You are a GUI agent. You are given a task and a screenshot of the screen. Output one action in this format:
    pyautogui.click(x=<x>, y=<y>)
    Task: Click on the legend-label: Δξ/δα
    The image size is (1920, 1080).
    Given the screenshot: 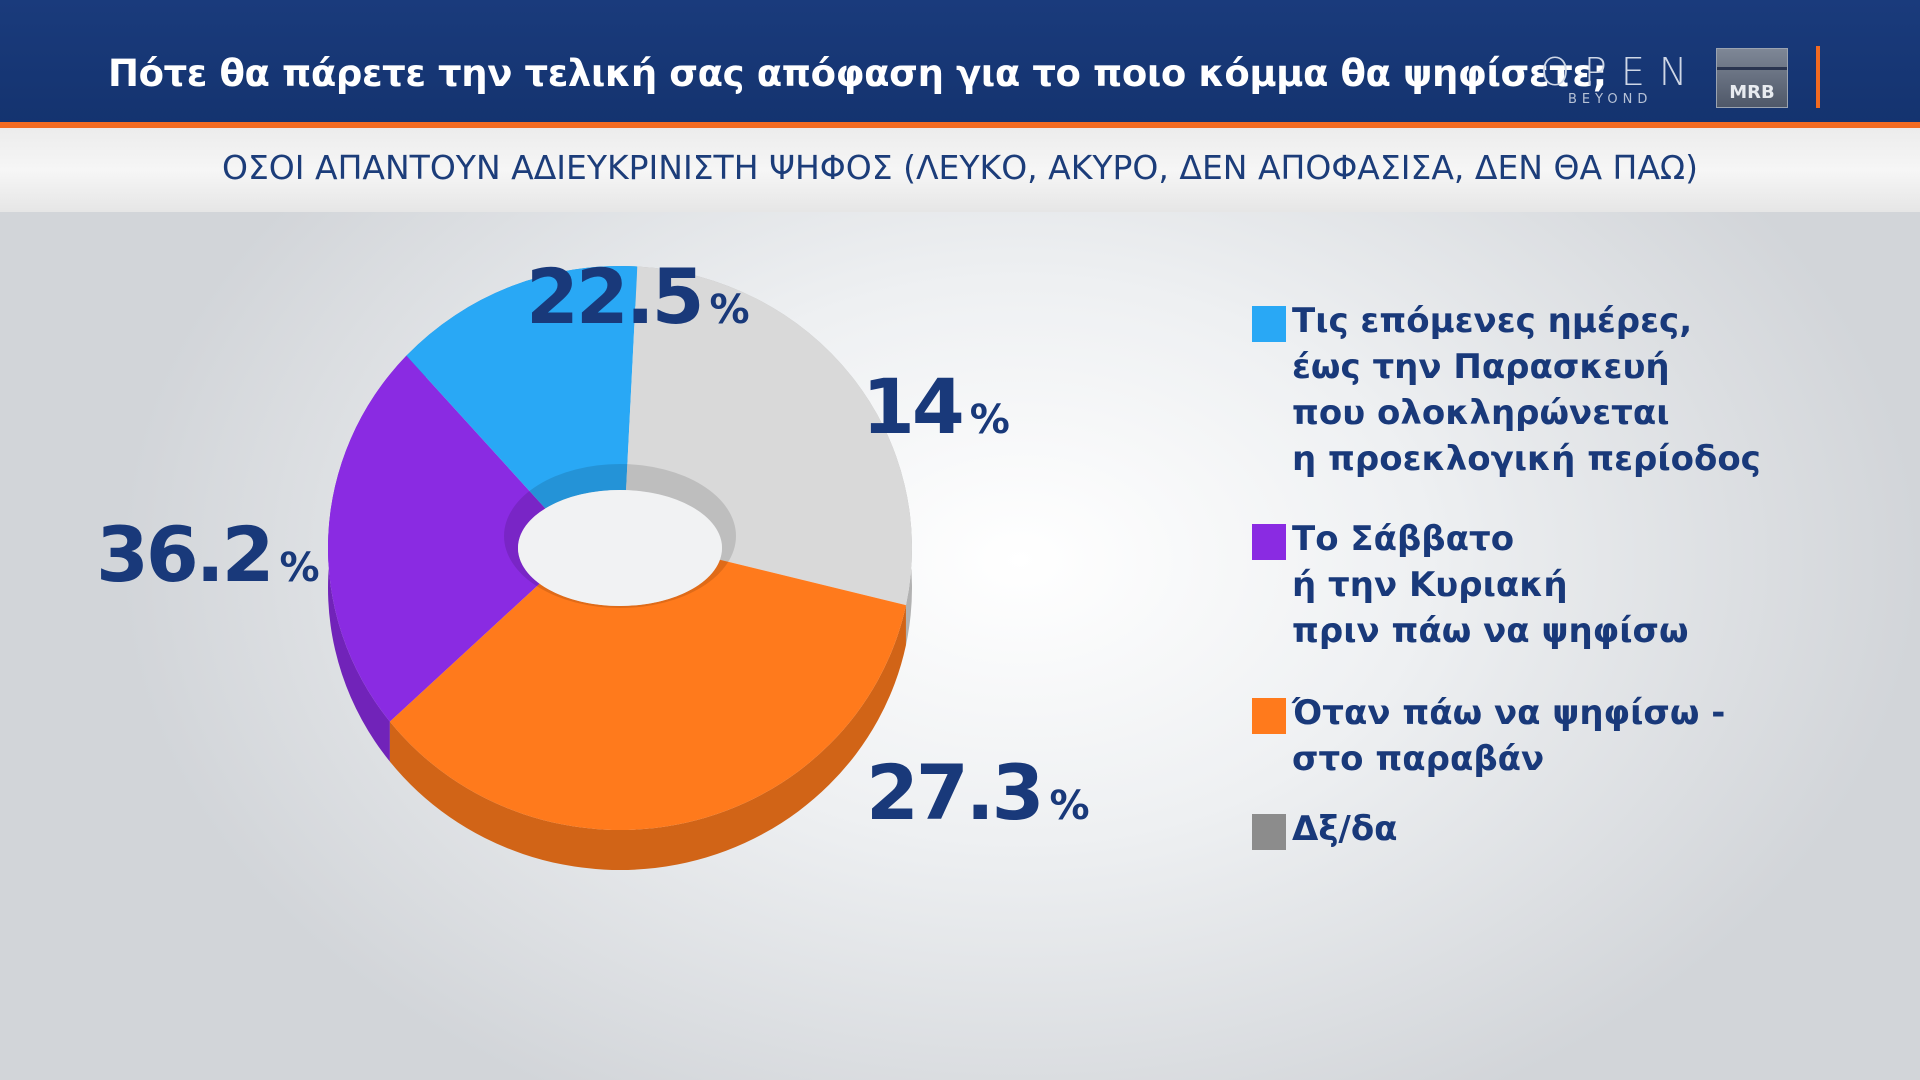 What is the action you would take?
    pyautogui.click(x=1345, y=829)
    